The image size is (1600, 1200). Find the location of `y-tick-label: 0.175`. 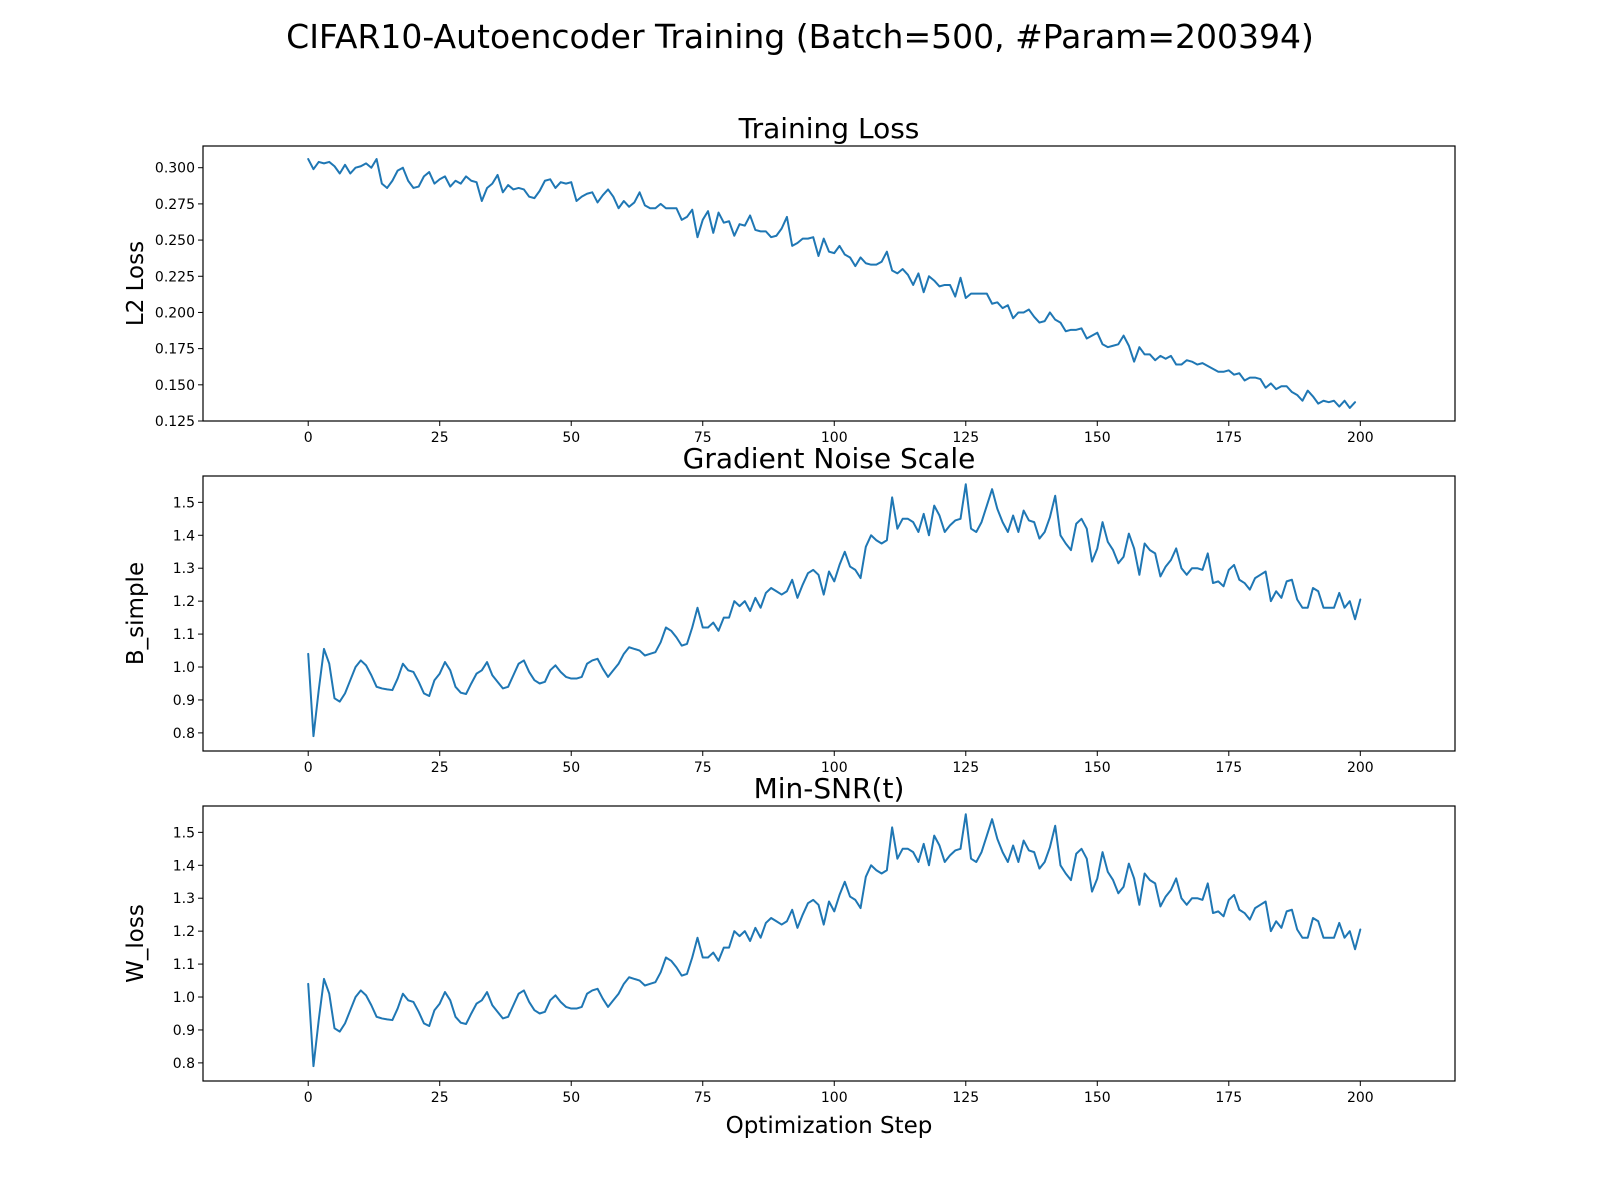

y-tick-label: 0.175 is located at coordinates (175, 350).